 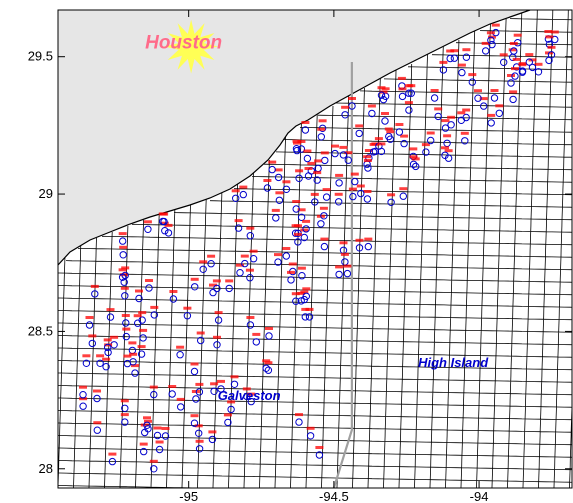 I want to click on x-tick-label: -95, so click(x=188, y=496).